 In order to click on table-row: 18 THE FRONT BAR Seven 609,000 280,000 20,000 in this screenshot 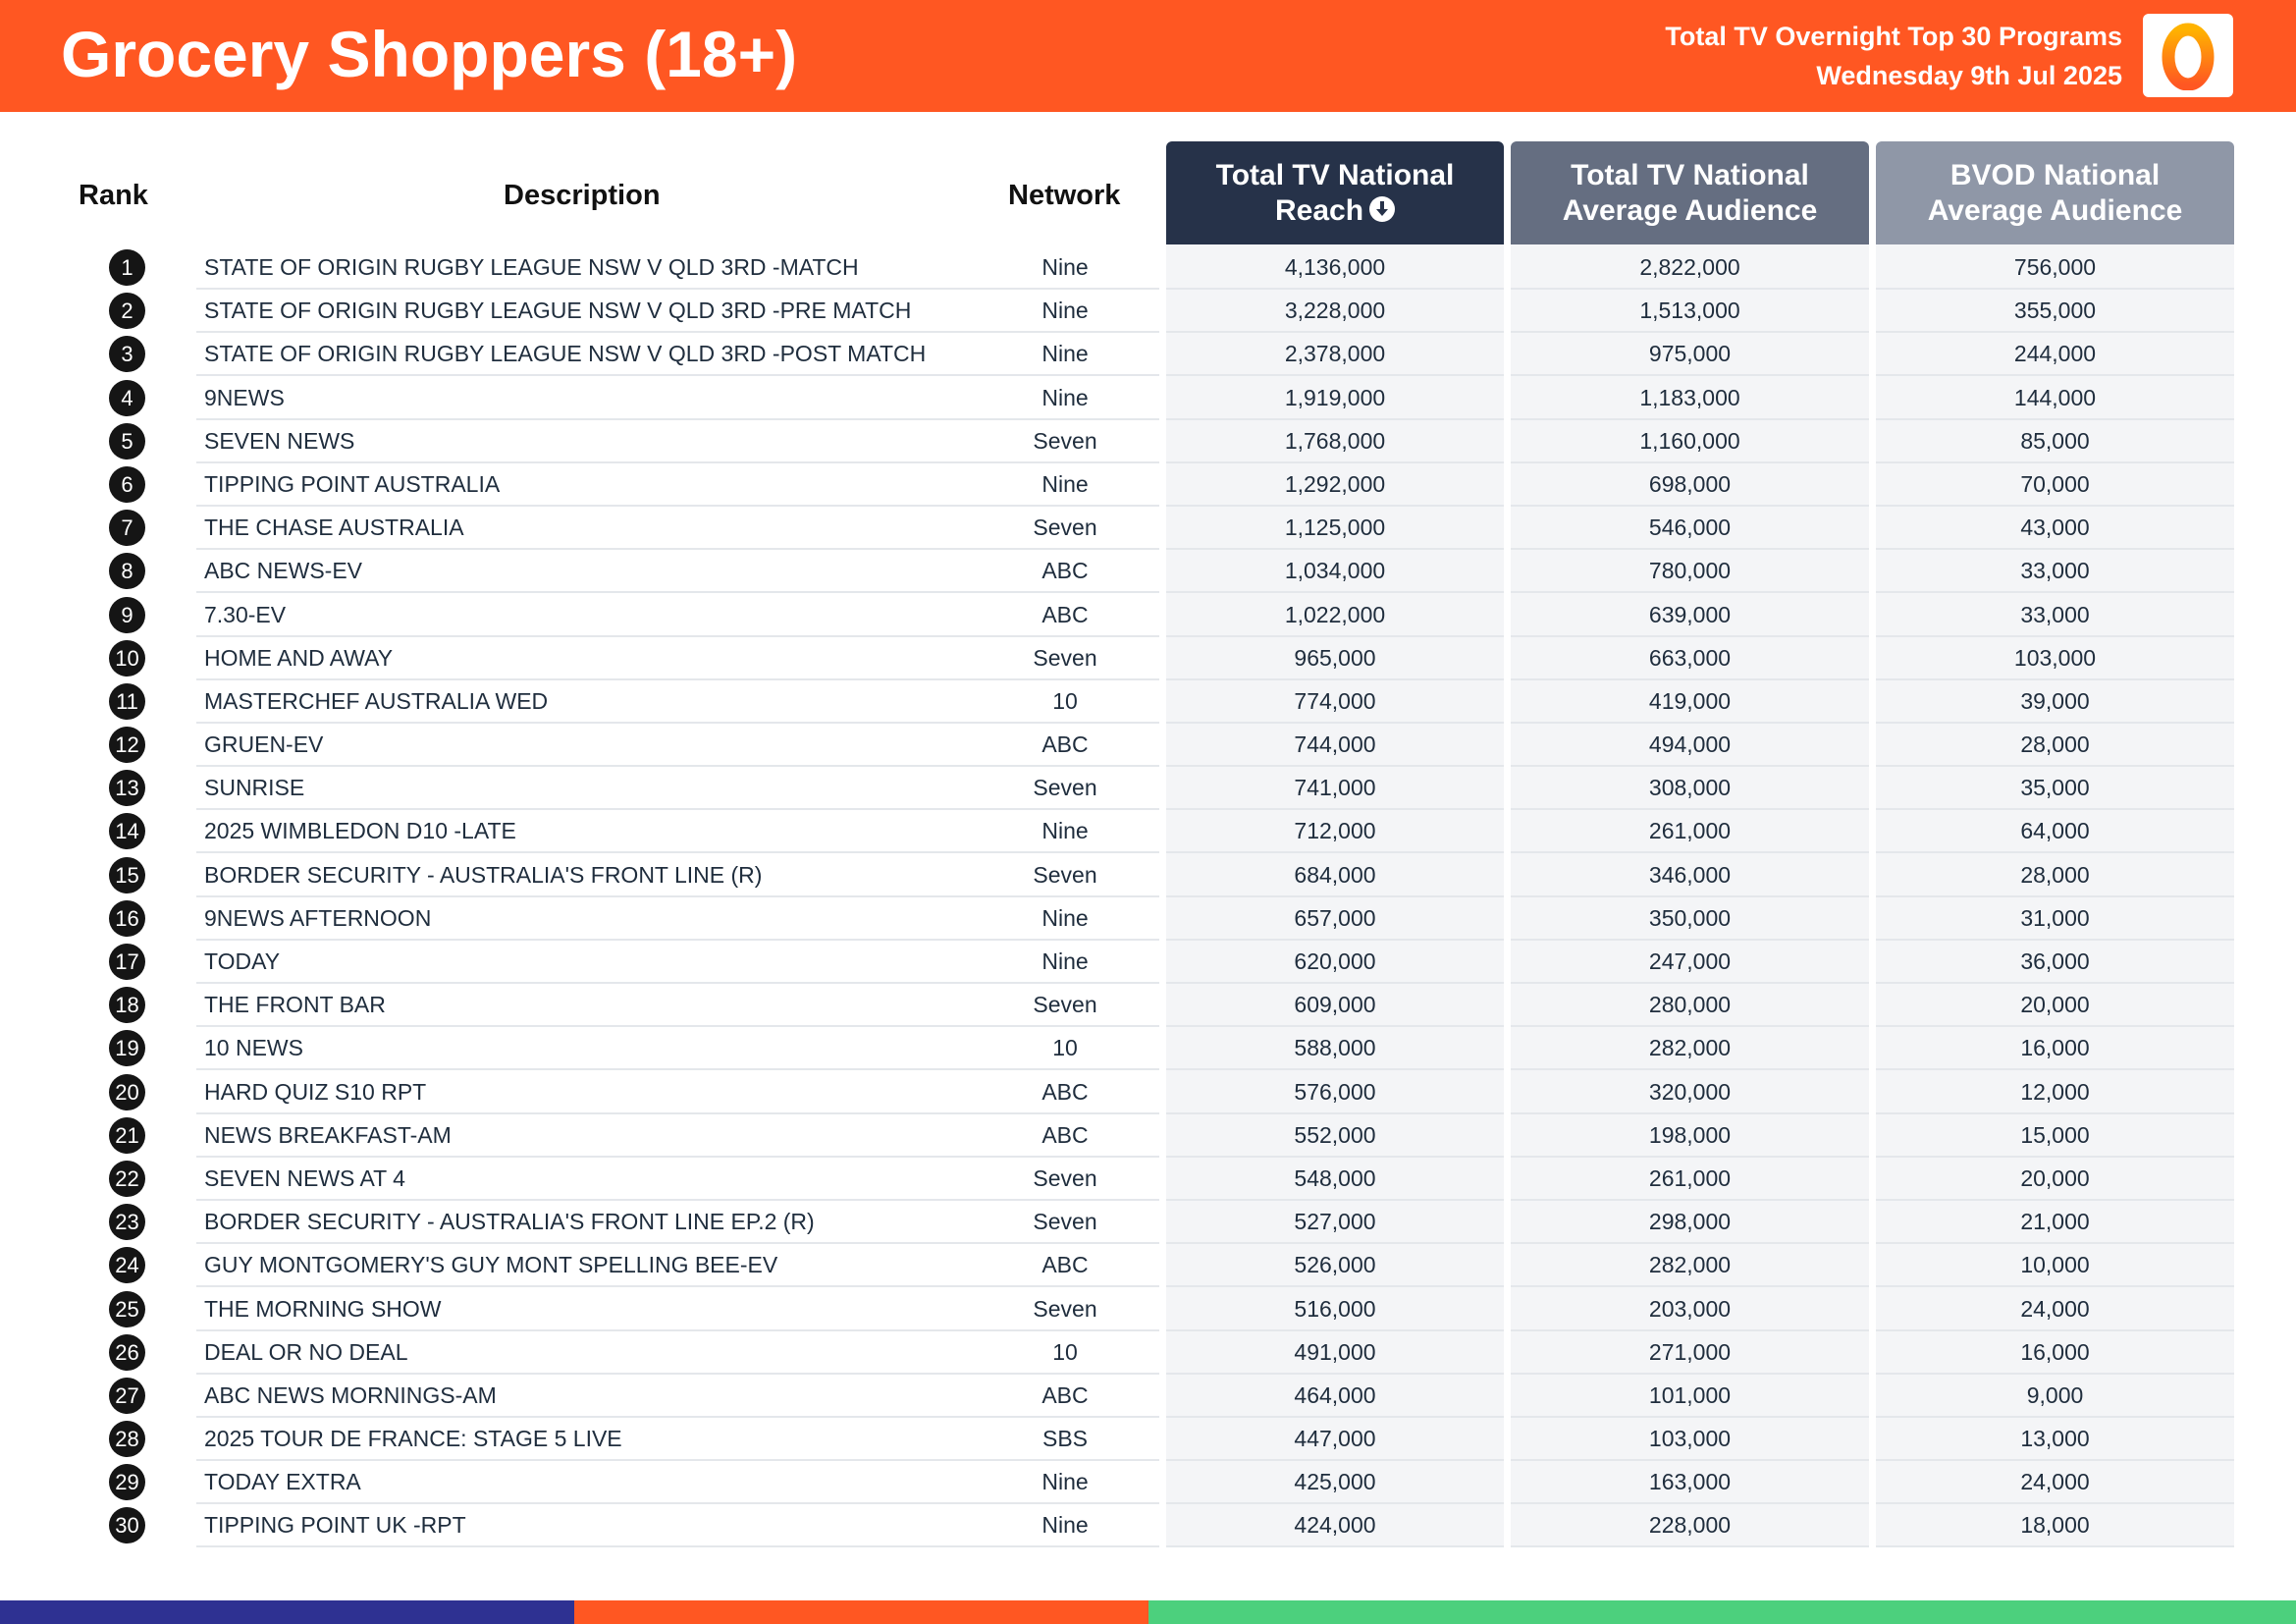, I will do `click(1148, 1005)`.